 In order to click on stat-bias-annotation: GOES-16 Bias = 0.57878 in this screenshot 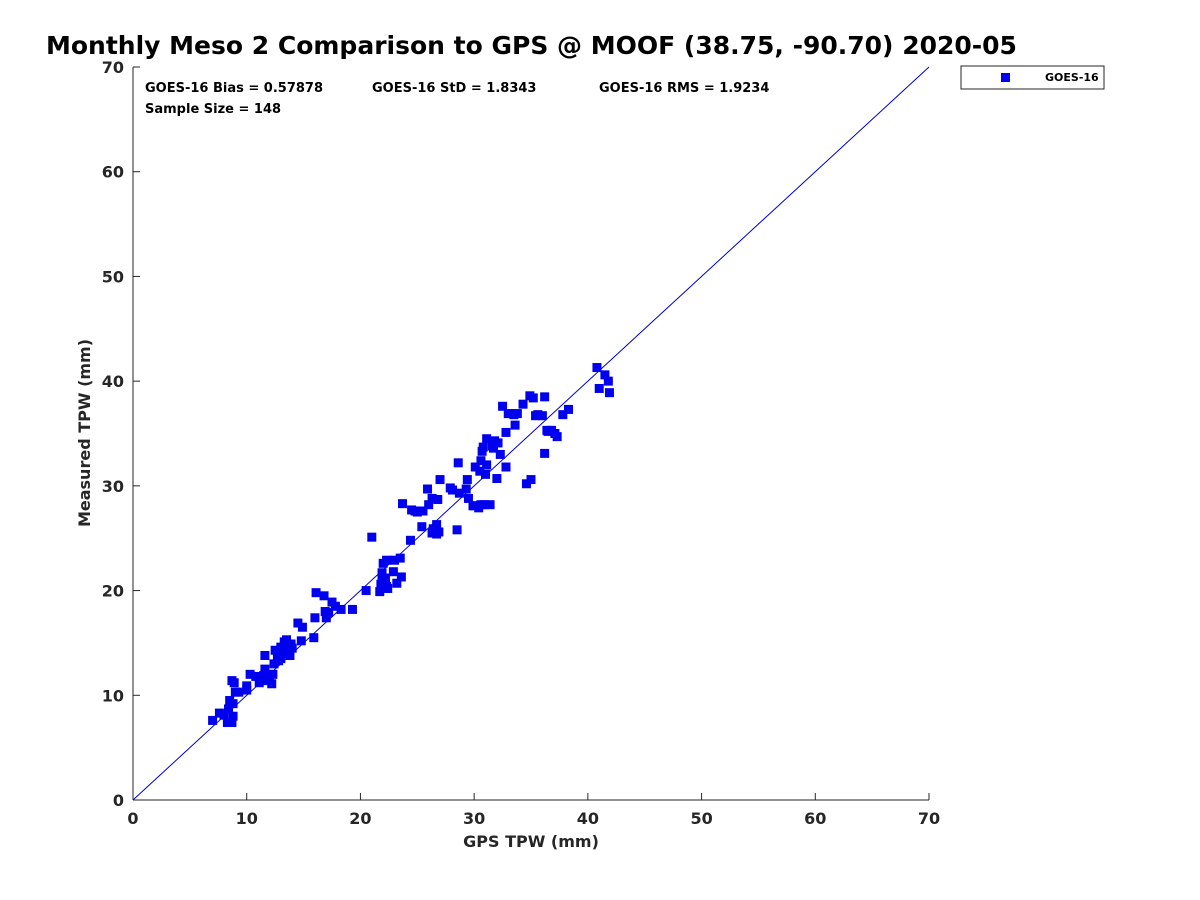, I will do `click(234, 88)`.